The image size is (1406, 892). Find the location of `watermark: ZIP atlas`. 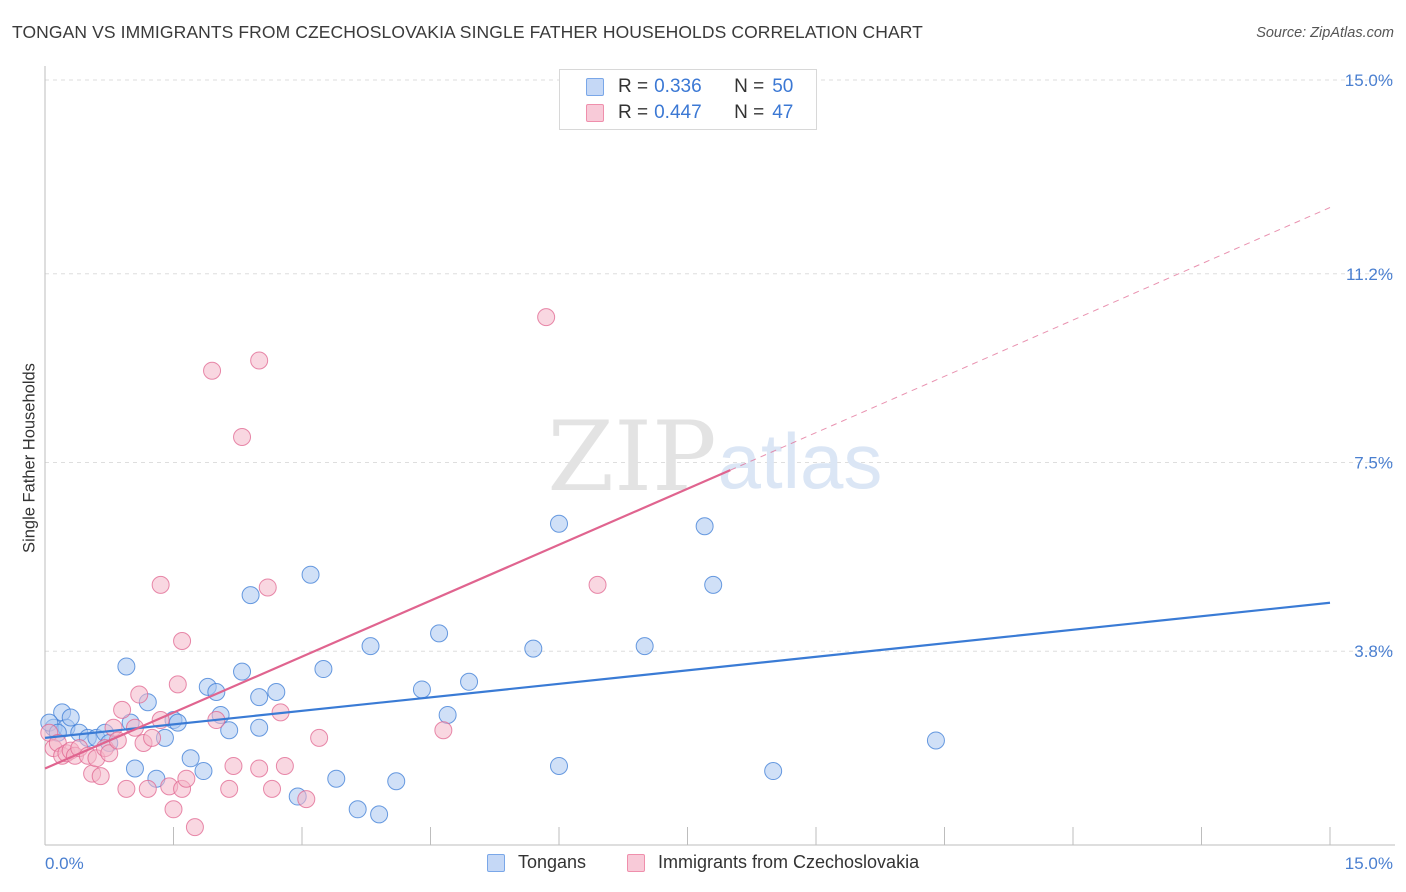

watermark: ZIP atlas is located at coordinates (714, 457).